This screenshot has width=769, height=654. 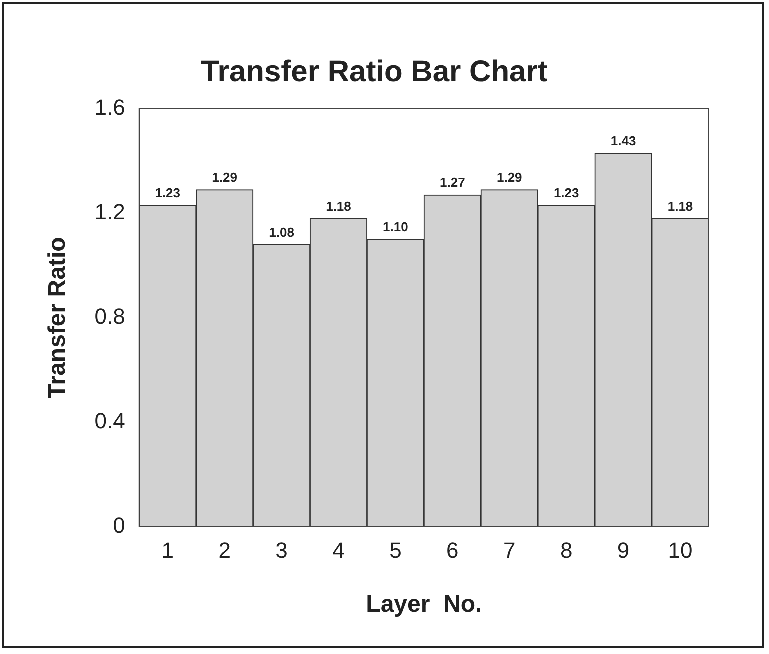 What do you see at coordinates (566, 551) in the screenshot?
I see `x-tick-label: 8` at bounding box center [566, 551].